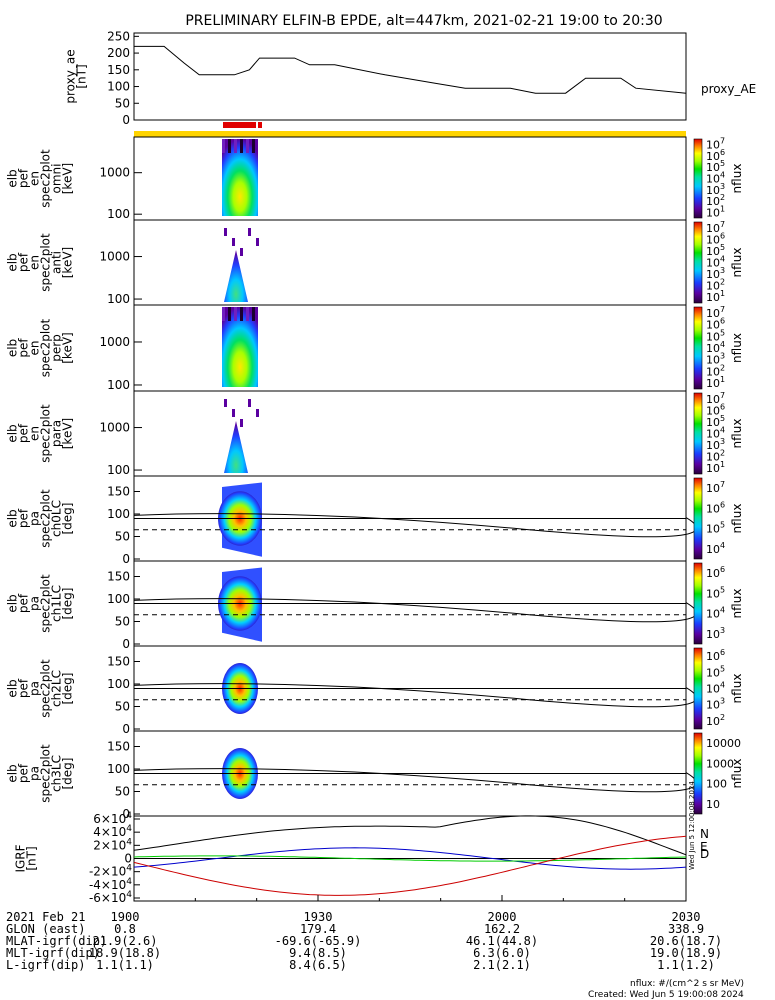 The image size is (775, 1000). What do you see at coordinates (698, 603) in the screenshot?
I see `pa-panel-2-colorbar` at bounding box center [698, 603].